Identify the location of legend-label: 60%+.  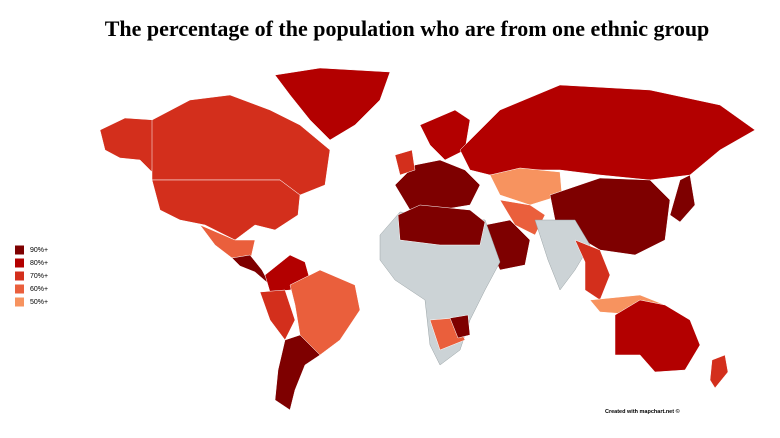
(39, 289).